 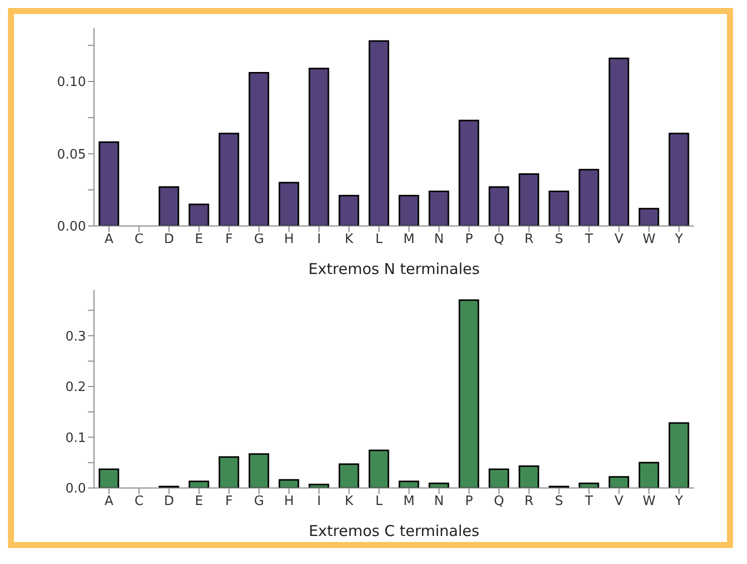 I want to click on y-tick-label: 0.1, so click(x=75, y=438).